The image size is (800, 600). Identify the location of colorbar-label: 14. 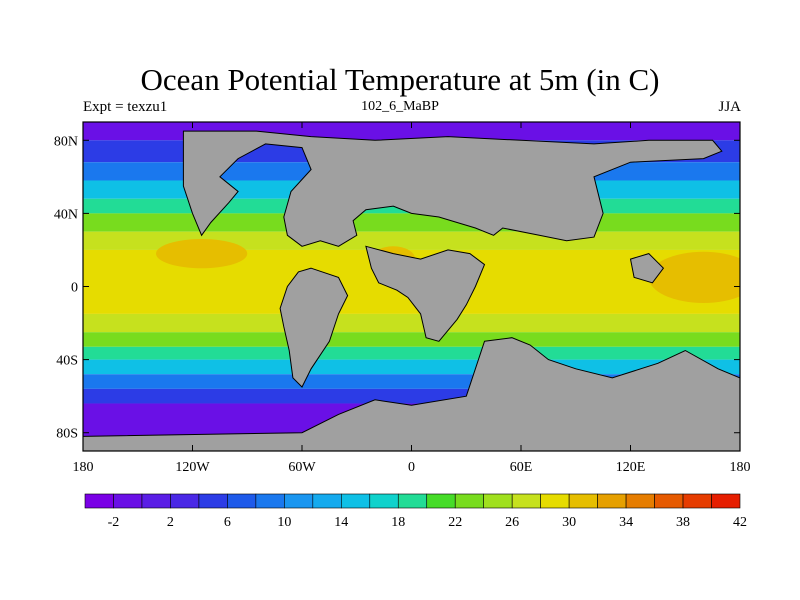
(341, 522).